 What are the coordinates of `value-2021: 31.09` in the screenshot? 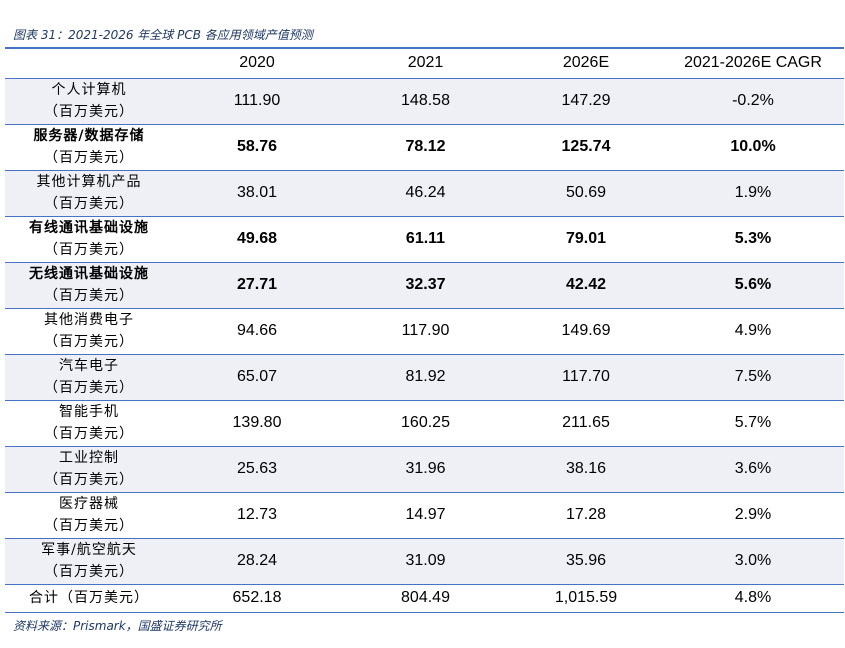 It's located at (425, 561).